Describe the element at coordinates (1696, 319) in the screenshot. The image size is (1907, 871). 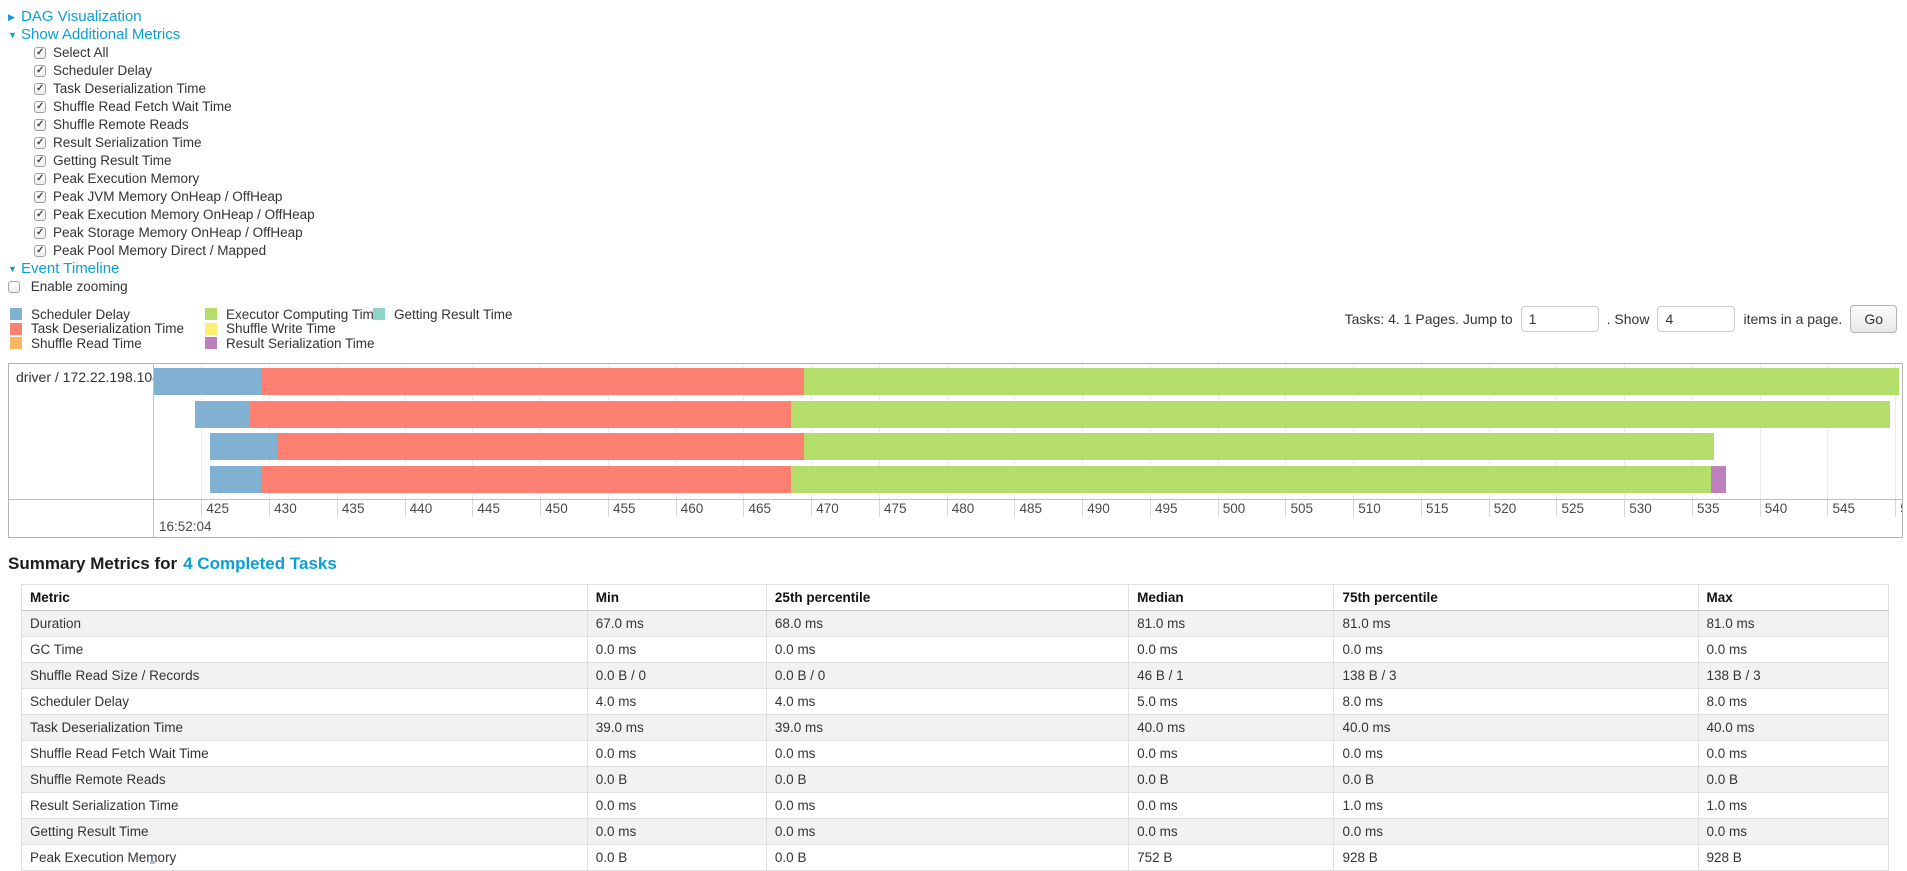
I see `items-per-page-input` at that location.